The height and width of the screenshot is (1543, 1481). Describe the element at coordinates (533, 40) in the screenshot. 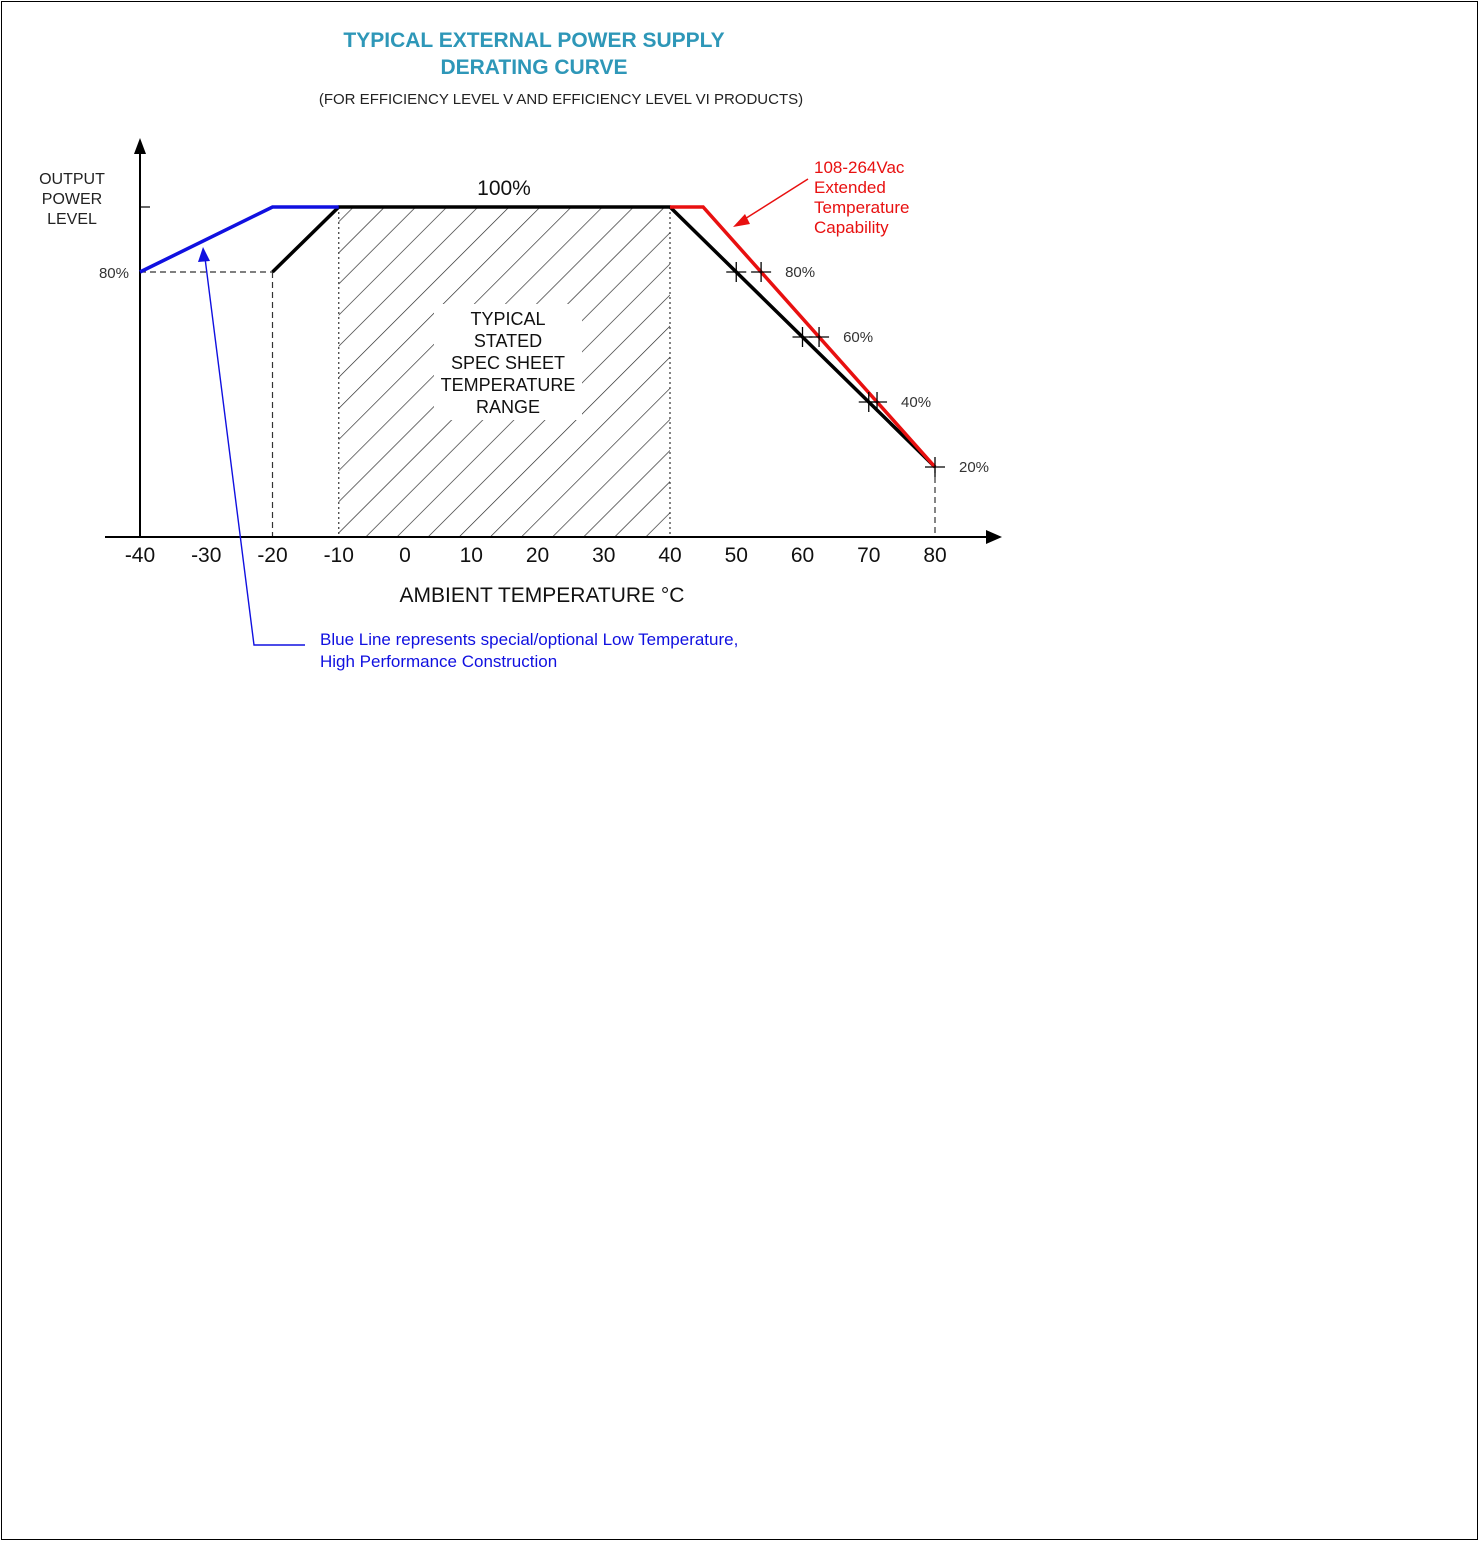

I see `chart-title-line-1: TYPICAL EXTERNAL POWER SUPPLY` at that location.